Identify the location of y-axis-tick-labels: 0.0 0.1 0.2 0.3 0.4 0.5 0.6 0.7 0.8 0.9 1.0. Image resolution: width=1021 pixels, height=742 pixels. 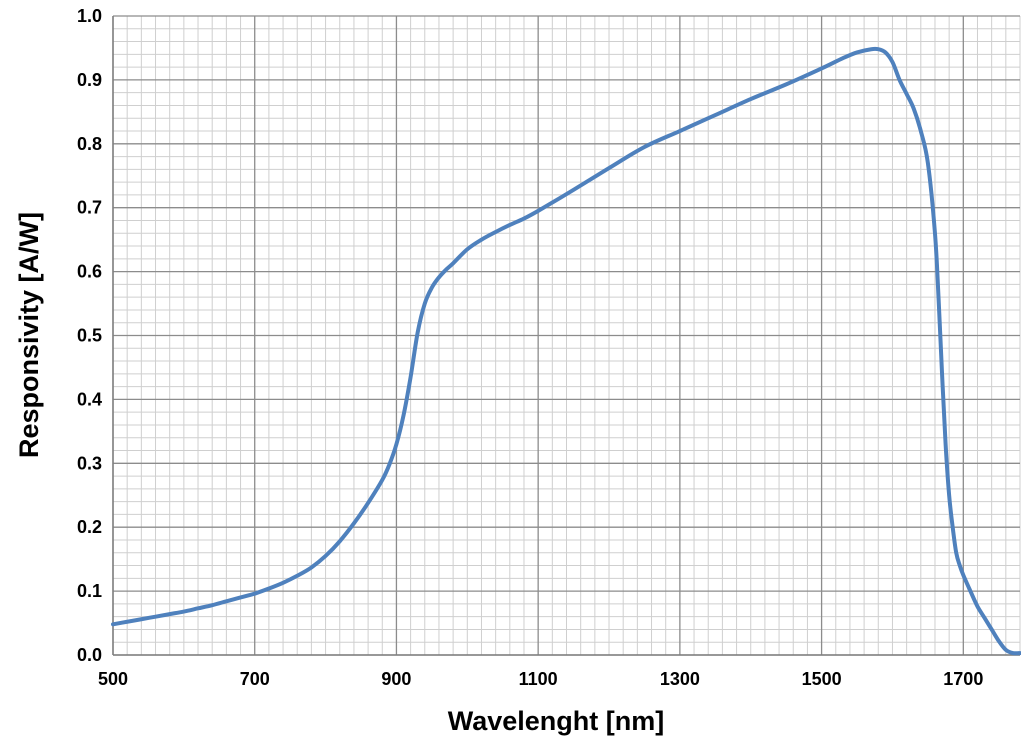
(89, 335).